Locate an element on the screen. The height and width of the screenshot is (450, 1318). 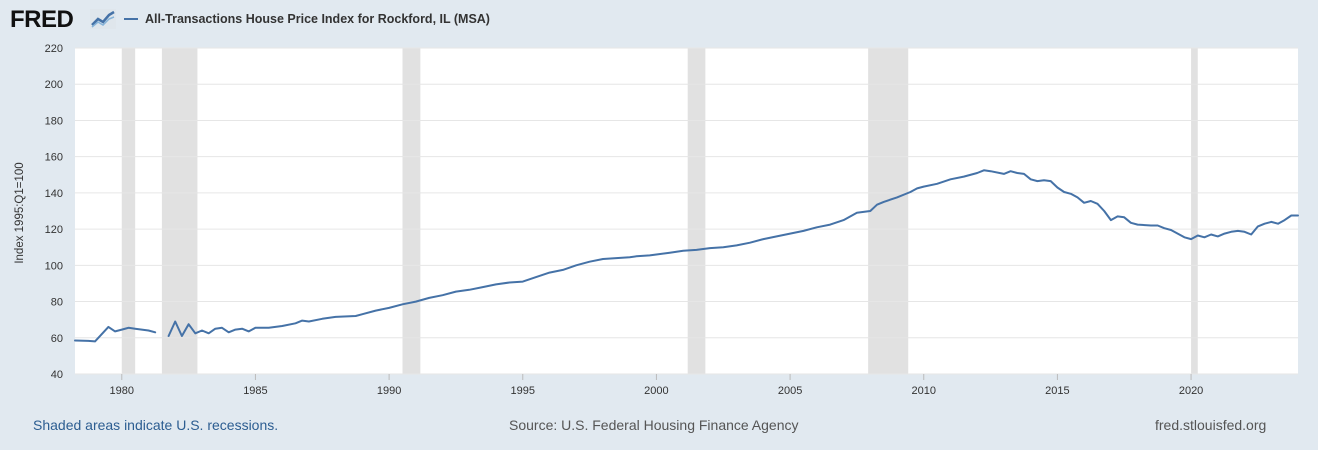
x-tick-label-2005: 2005 is located at coordinates (790, 391).